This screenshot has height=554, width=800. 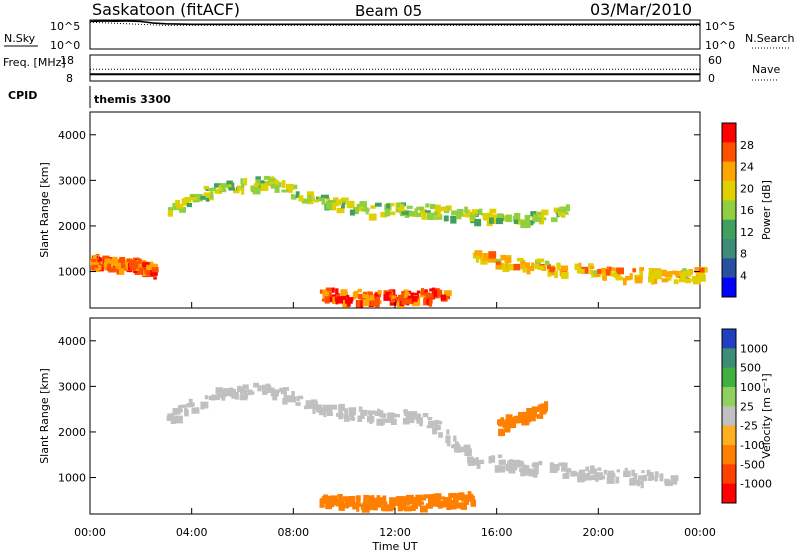 What do you see at coordinates (65, 45) in the screenshot?
I see `nsky-left-tick-bottom: 10^0` at bounding box center [65, 45].